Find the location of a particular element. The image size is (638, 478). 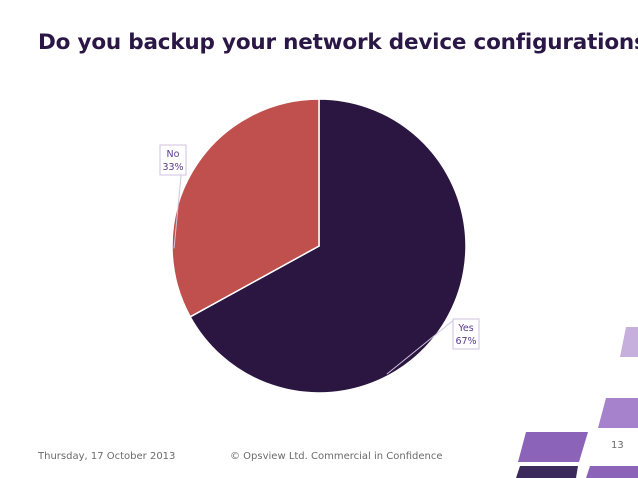

callout-leader-yes is located at coordinates (421, 346).